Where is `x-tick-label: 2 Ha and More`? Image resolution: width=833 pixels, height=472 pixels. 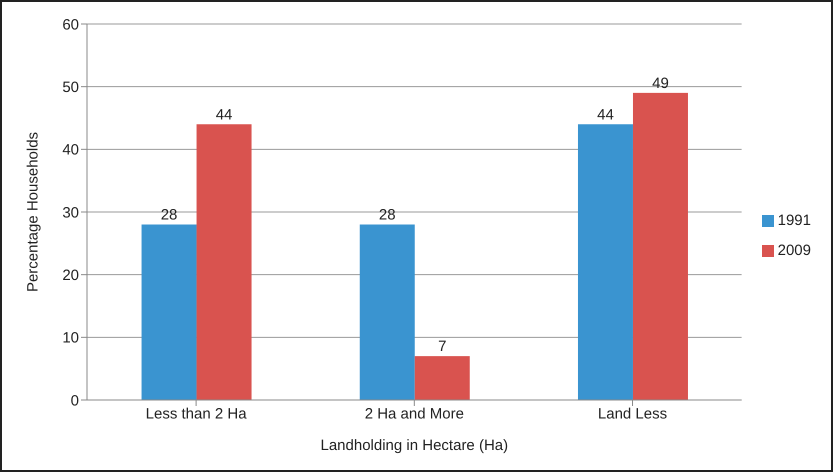 x-tick-label: 2 Ha and More is located at coordinates (414, 414).